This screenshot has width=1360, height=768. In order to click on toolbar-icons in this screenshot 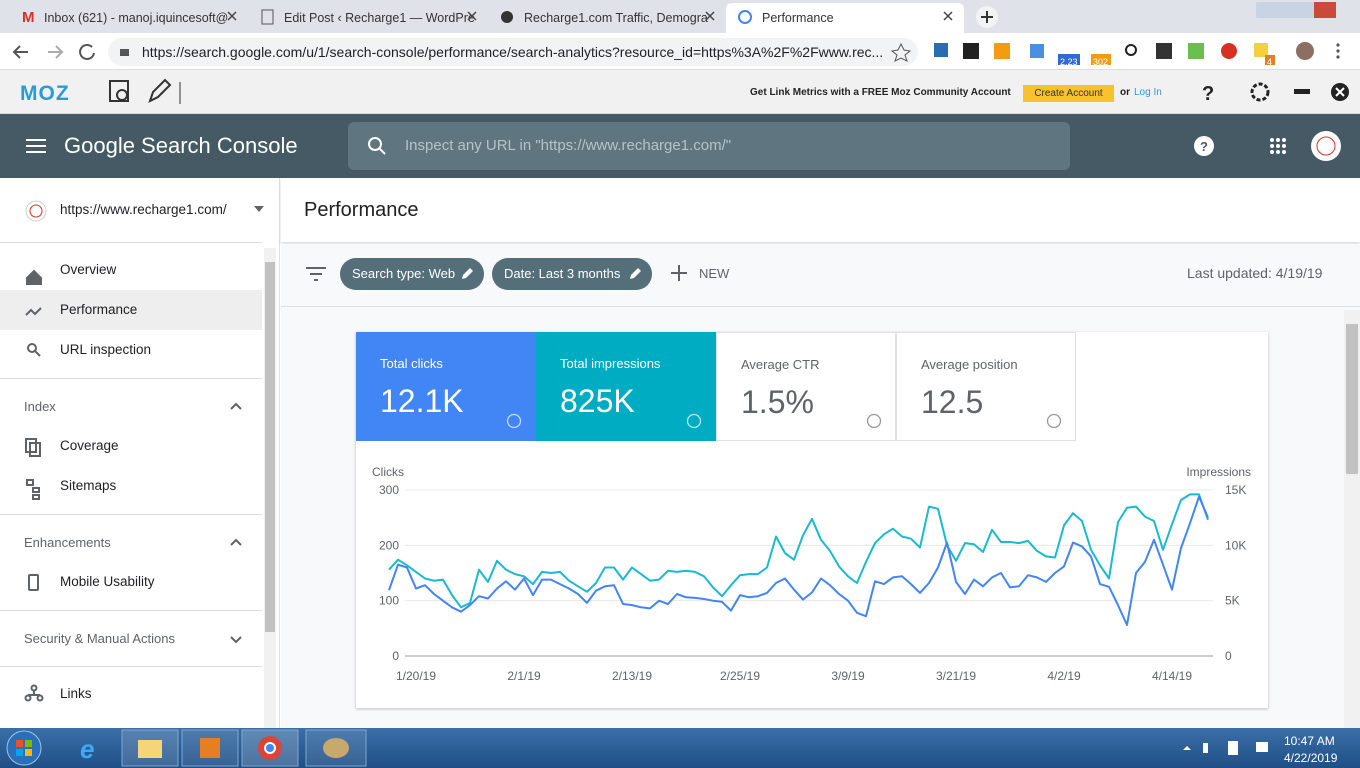, I will do `click(676, 53)`.